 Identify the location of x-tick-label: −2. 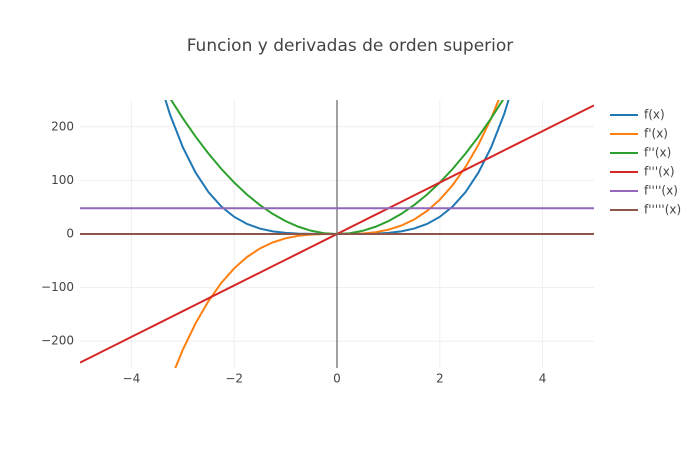
(234, 379).